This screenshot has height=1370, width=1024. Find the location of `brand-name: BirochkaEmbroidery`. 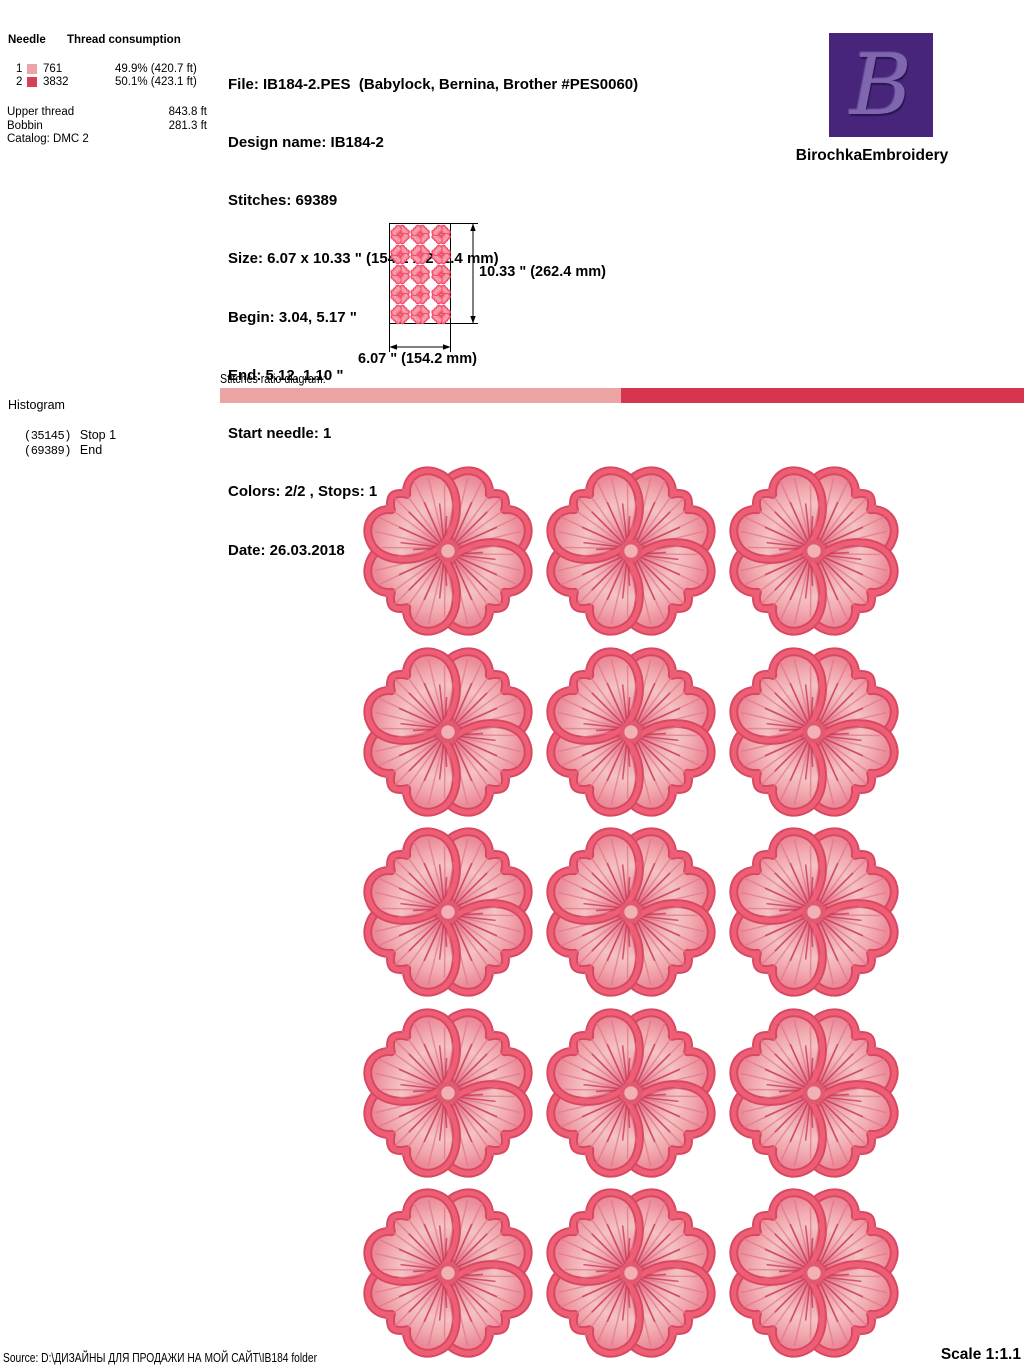

brand-name: BirochkaEmbroidery is located at coordinates (872, 155).